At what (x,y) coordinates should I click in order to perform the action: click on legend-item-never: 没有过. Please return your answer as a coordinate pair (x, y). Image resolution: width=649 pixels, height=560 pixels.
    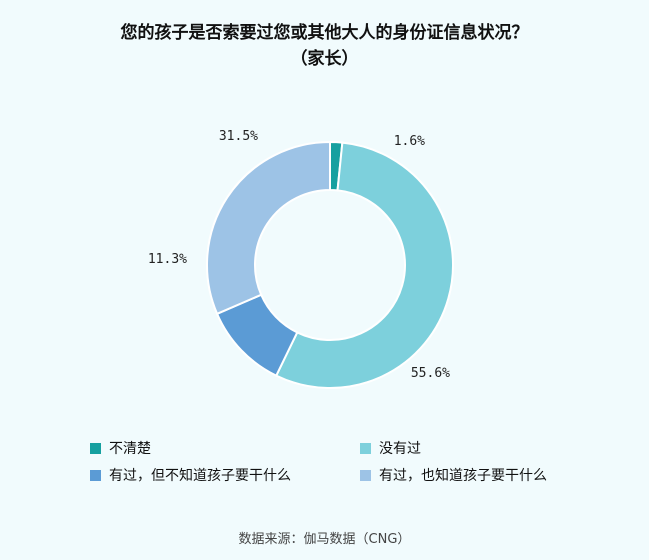
    Looking at the image, I should click on (390, 448).